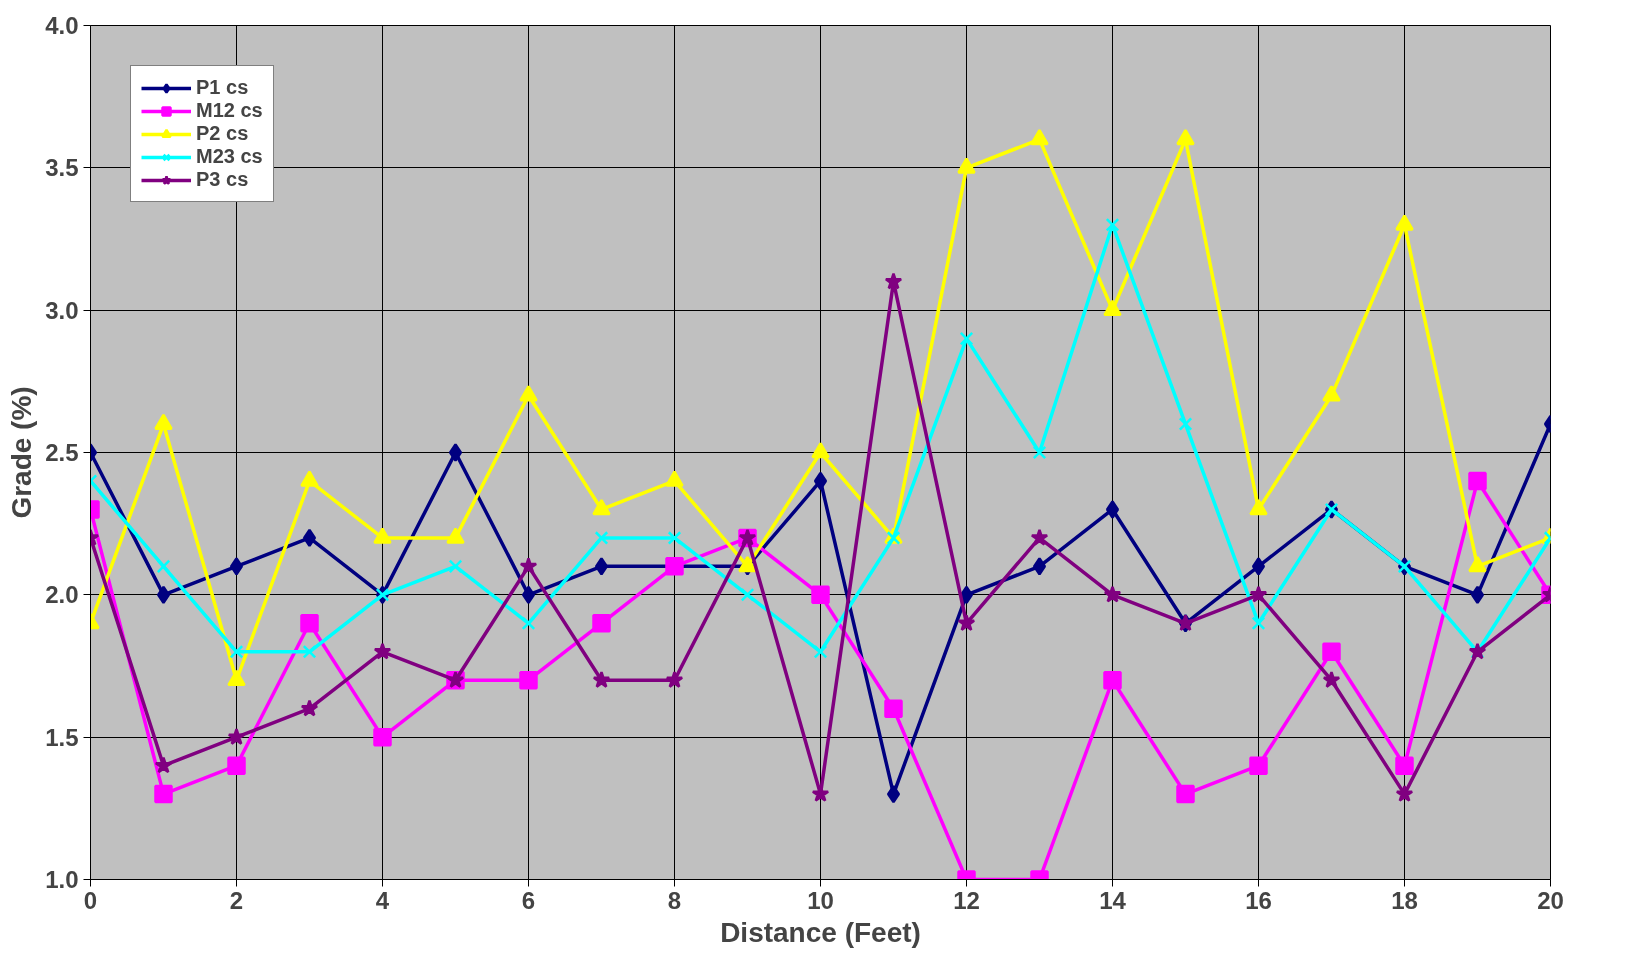 Image resolution: width=1627 pixels, height=964 pixels. Describe the element at coordinates (62, 25) in the screenshot. I see `y-tick-label: 4.0` at that location.